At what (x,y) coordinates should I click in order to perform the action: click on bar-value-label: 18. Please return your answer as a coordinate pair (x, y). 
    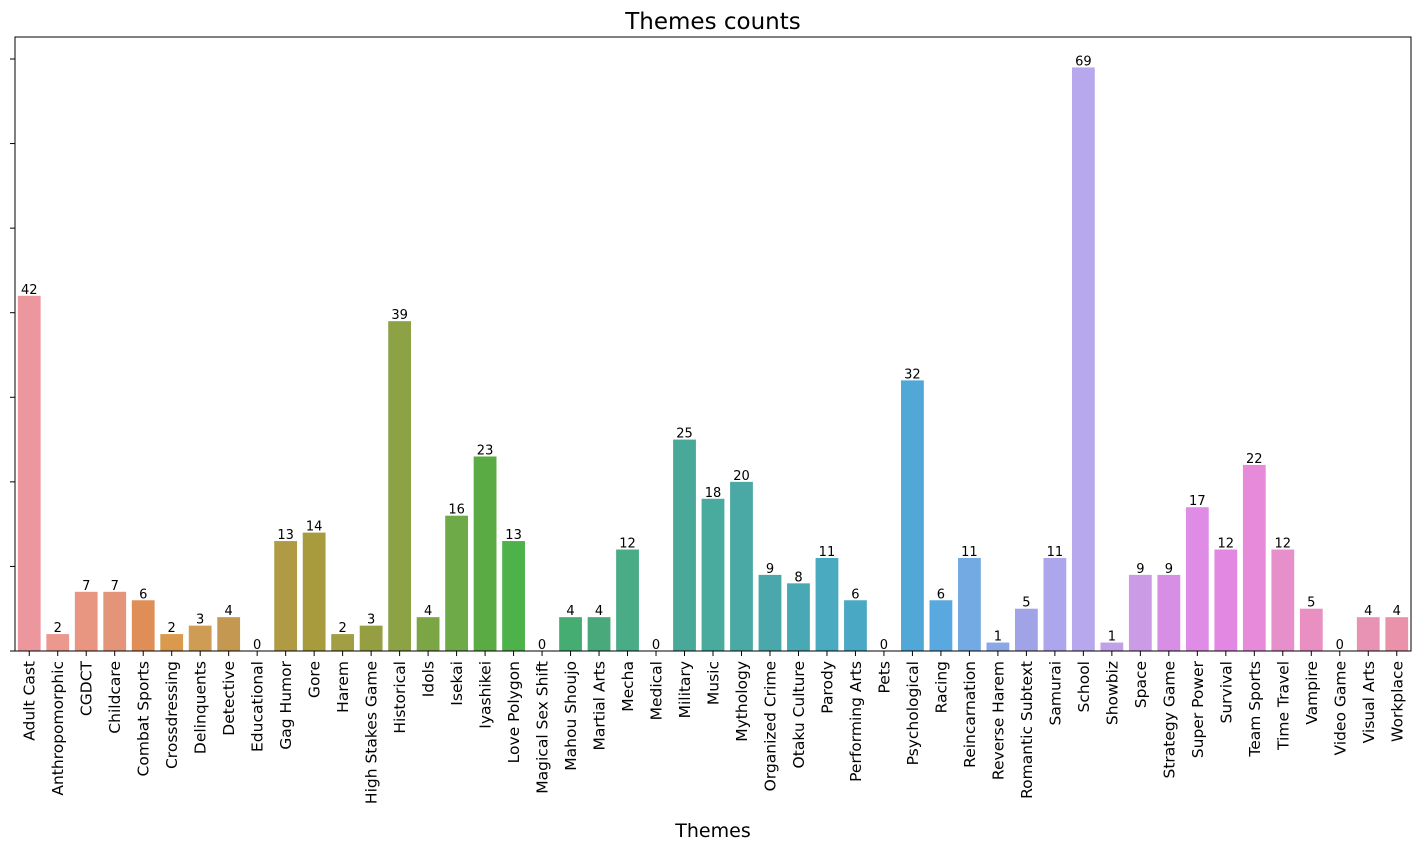
    Looking at the image, I should click on (713, 493).